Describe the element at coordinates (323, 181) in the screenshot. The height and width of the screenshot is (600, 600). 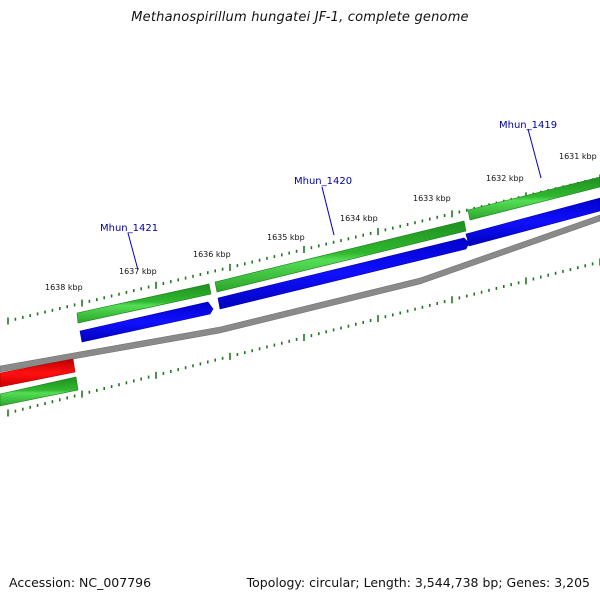
I see `gene-label-mhun-1420: Mhun_1420` at that location.